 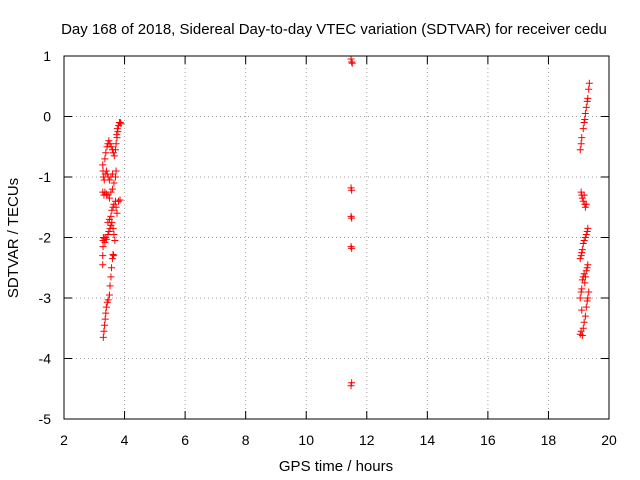 I want to click on x-tick-label: 14, so click(x=428, y=440).